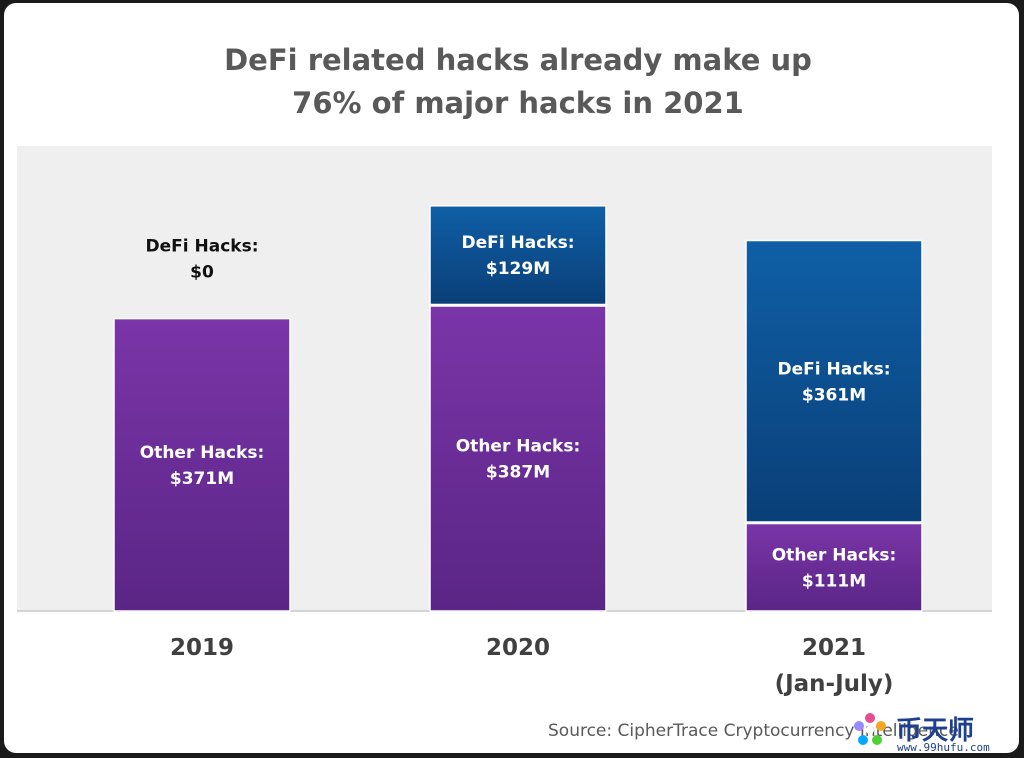 The height and width of the screenshot is (758, 1024). I want to click on bar-defi-2021, so click(834, 381).